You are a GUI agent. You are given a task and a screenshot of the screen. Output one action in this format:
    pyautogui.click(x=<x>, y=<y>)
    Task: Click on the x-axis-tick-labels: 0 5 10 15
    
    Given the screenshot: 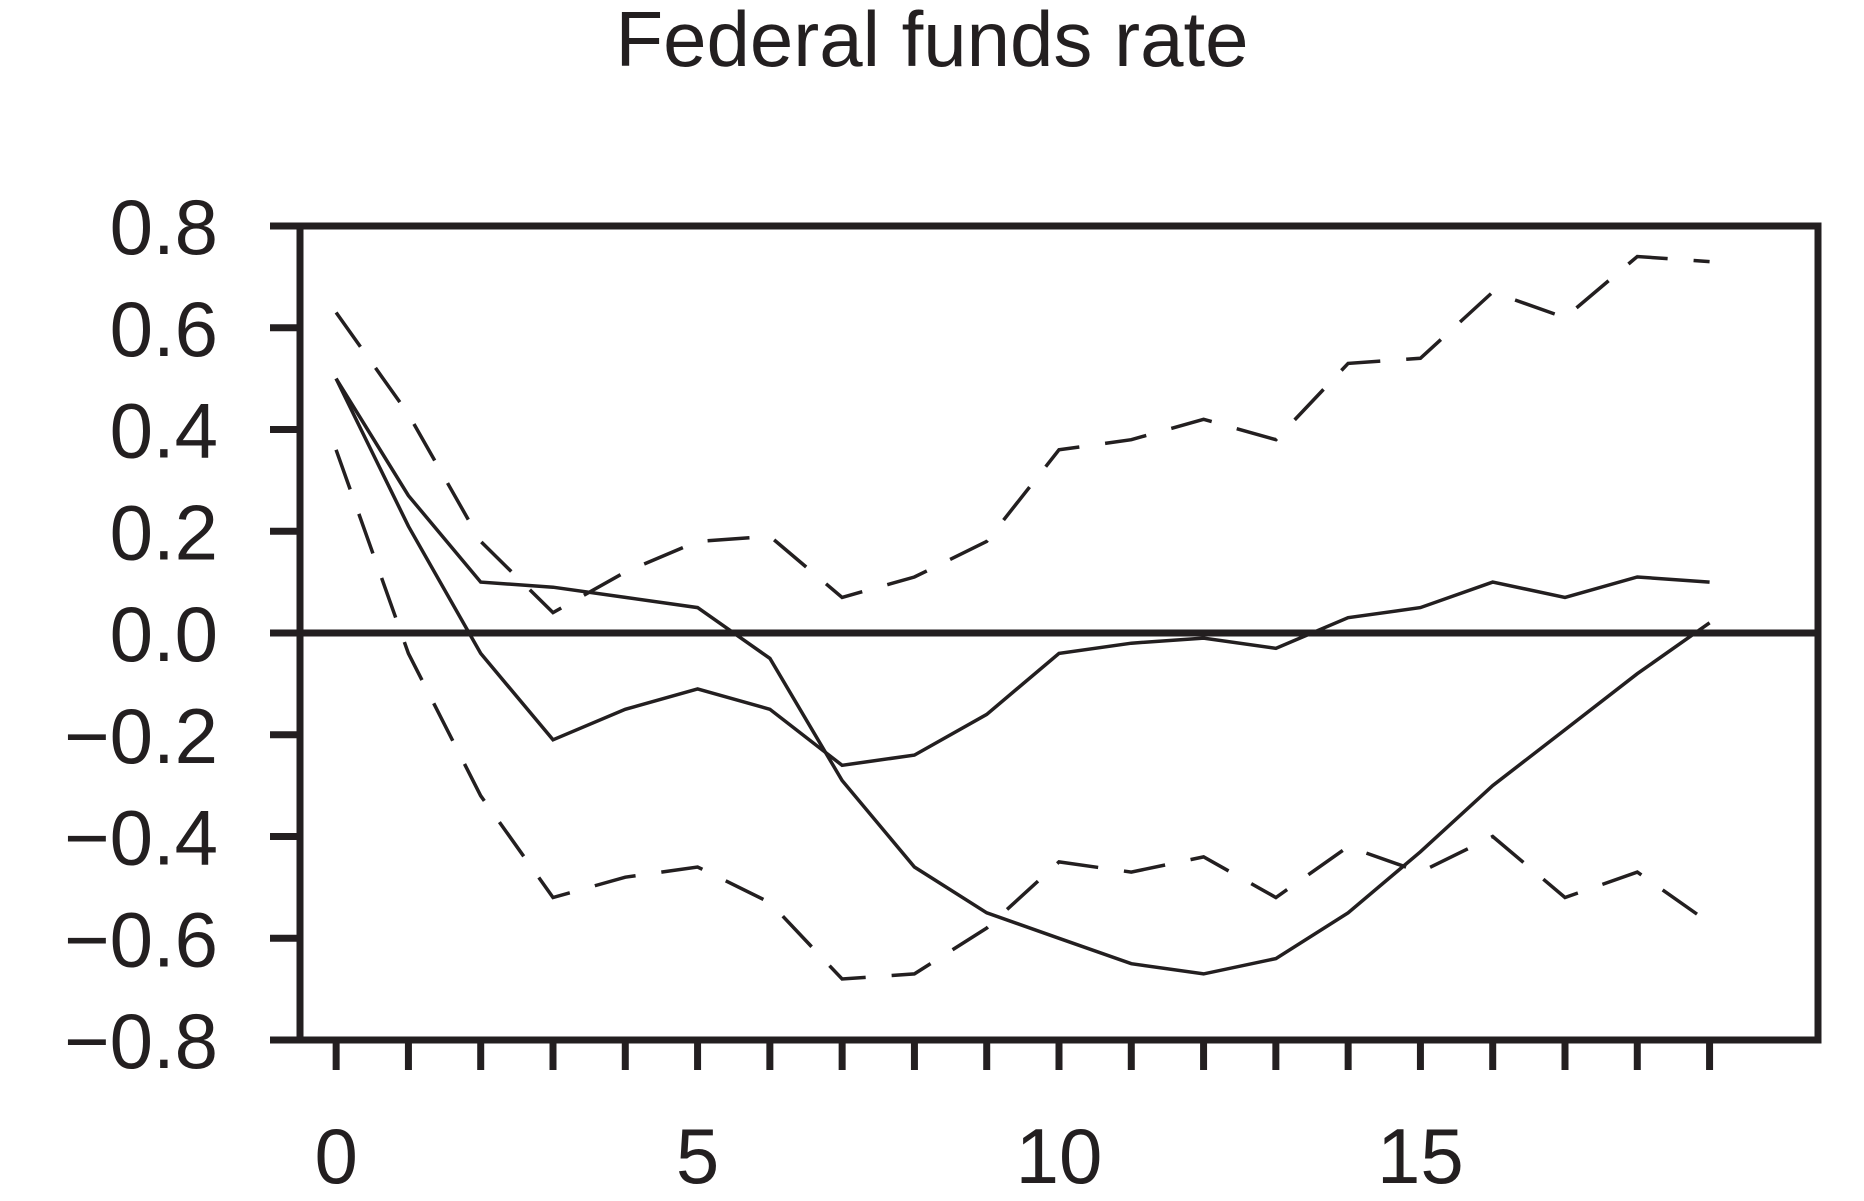 What is the action you would take?
    pyautogui.click(x=888, y=1156)
    